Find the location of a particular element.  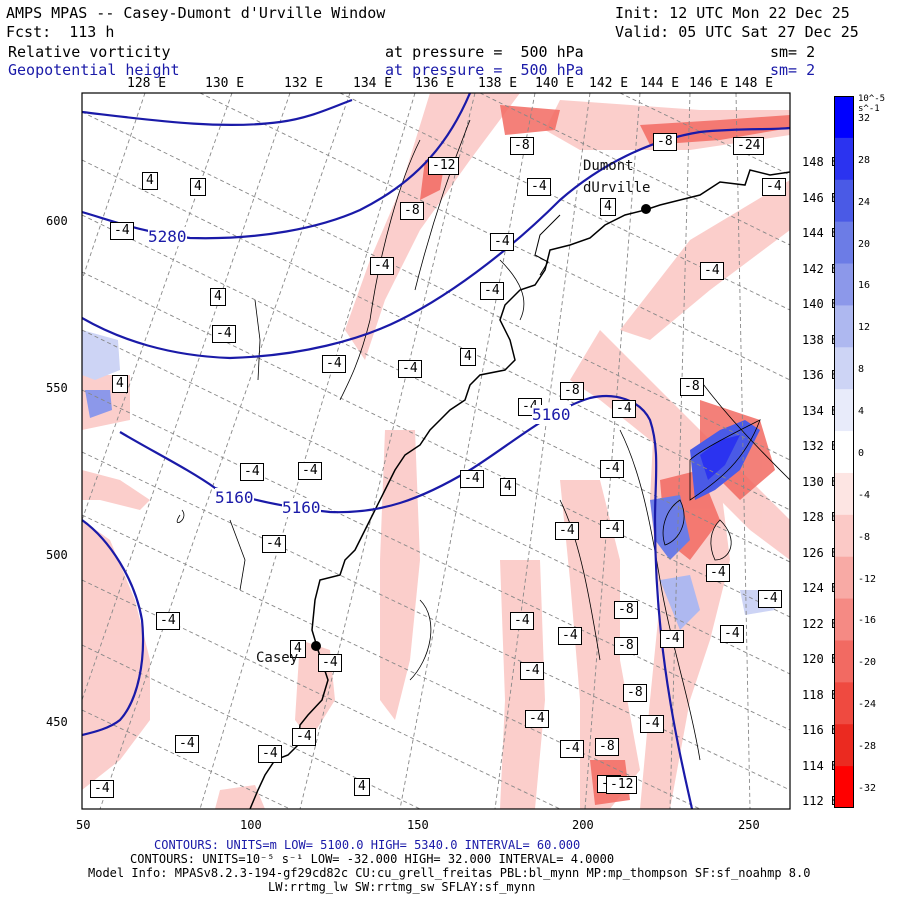

station-name: Dumont dUrville is located at coordinates (617, 177).